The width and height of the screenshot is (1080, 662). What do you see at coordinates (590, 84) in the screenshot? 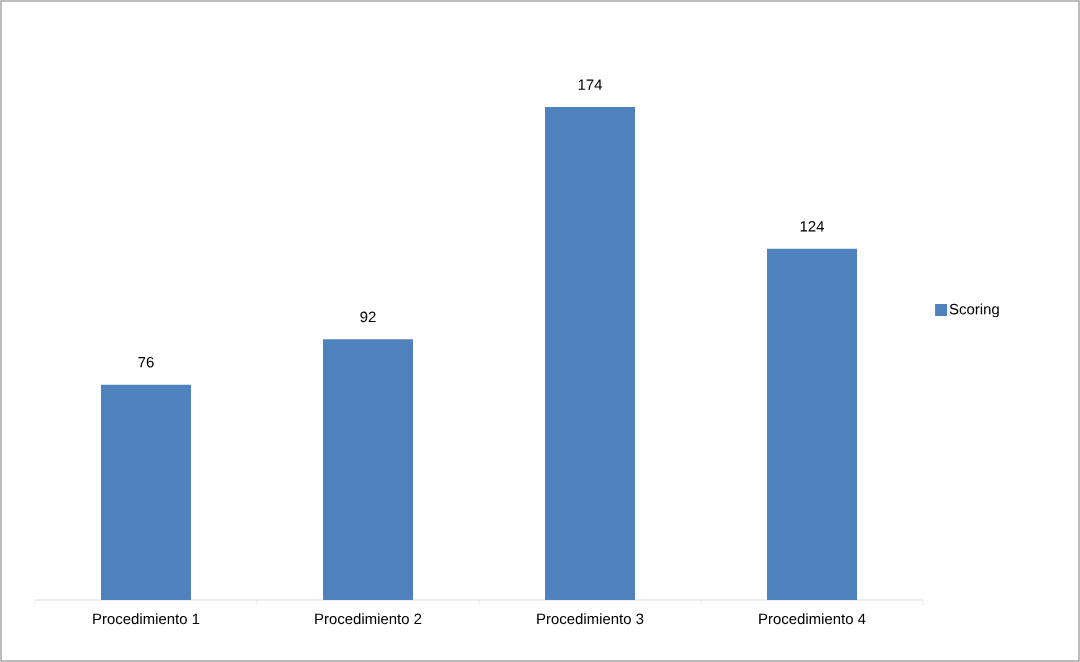
I see `data-label: 174` at bounding box center [590, 84].